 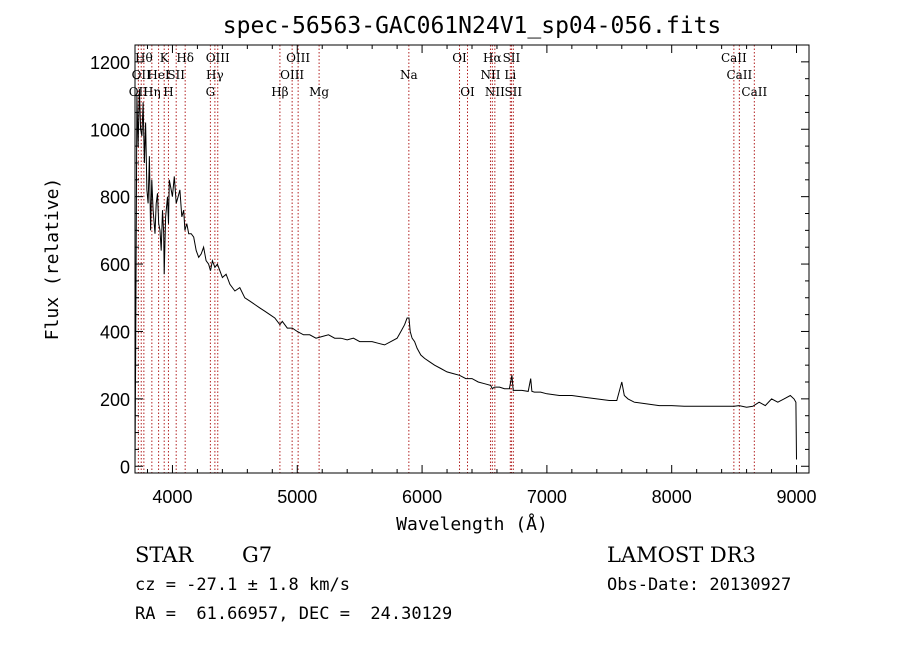 What do you see at coordinates (168, 92) in the screenshot?
I see `spectral-line-label: H` at bounding box center [168, 92].